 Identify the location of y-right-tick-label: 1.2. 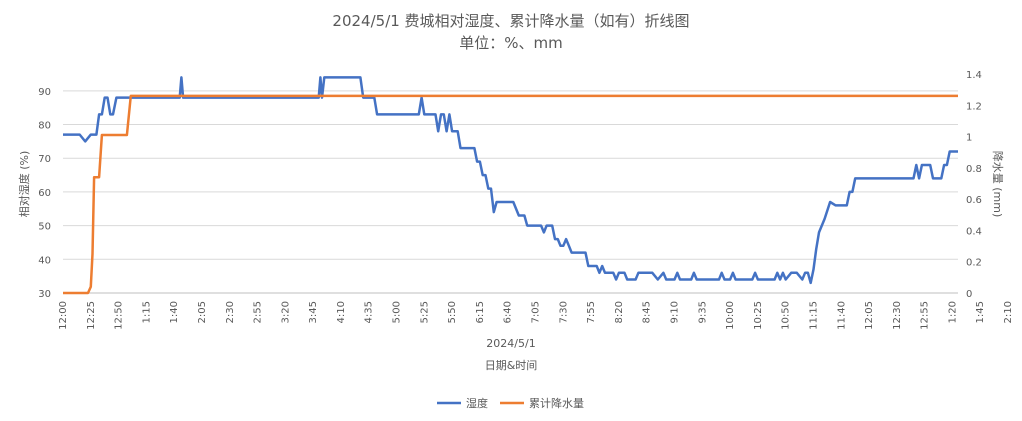
(974, 106).